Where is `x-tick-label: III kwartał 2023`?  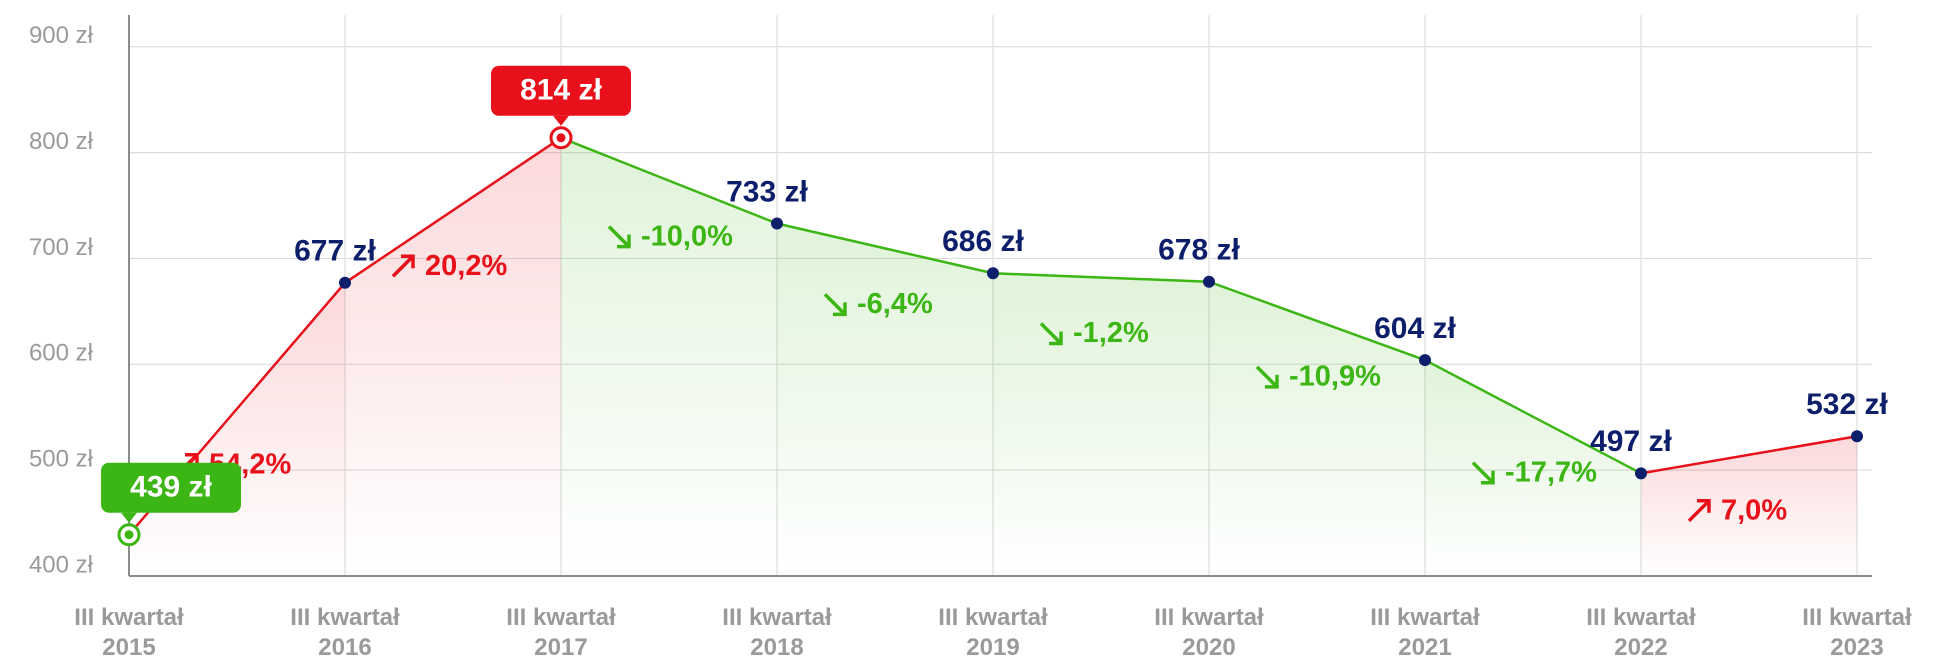 x-tick-label: III kwartał 2023 is located at coordinates (1857, 632).